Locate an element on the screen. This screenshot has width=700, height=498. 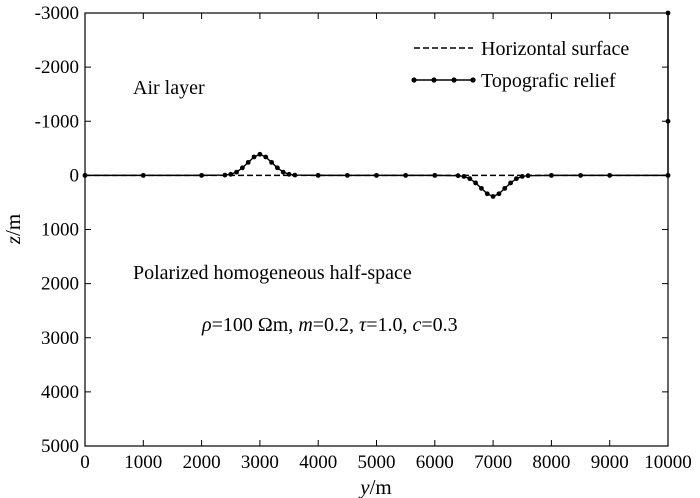
x-tick-label: 4000 is located at coordinates (318, 462).